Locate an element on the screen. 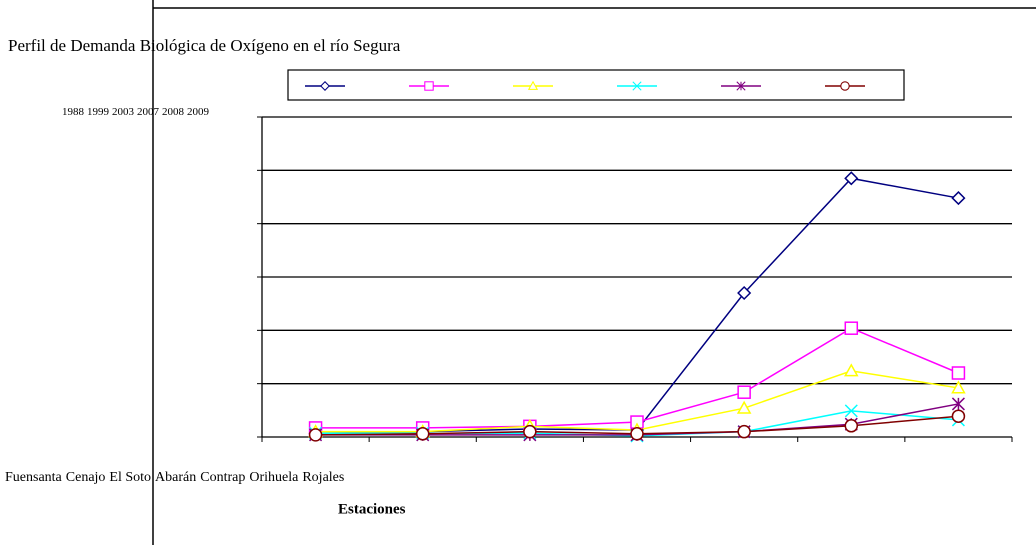  x-tick-label: Orihuela is located at coordinates (274, 477).